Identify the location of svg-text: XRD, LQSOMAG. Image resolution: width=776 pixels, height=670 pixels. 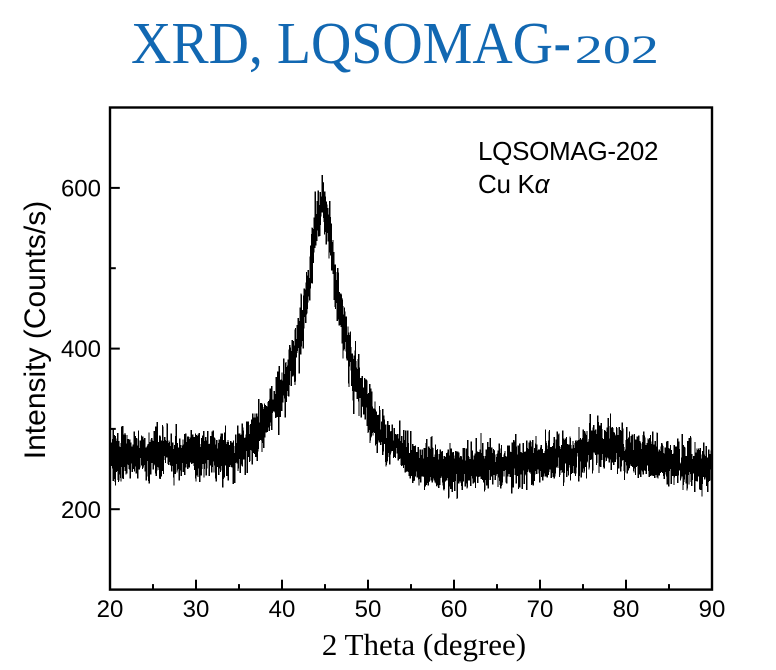
(342, 43).